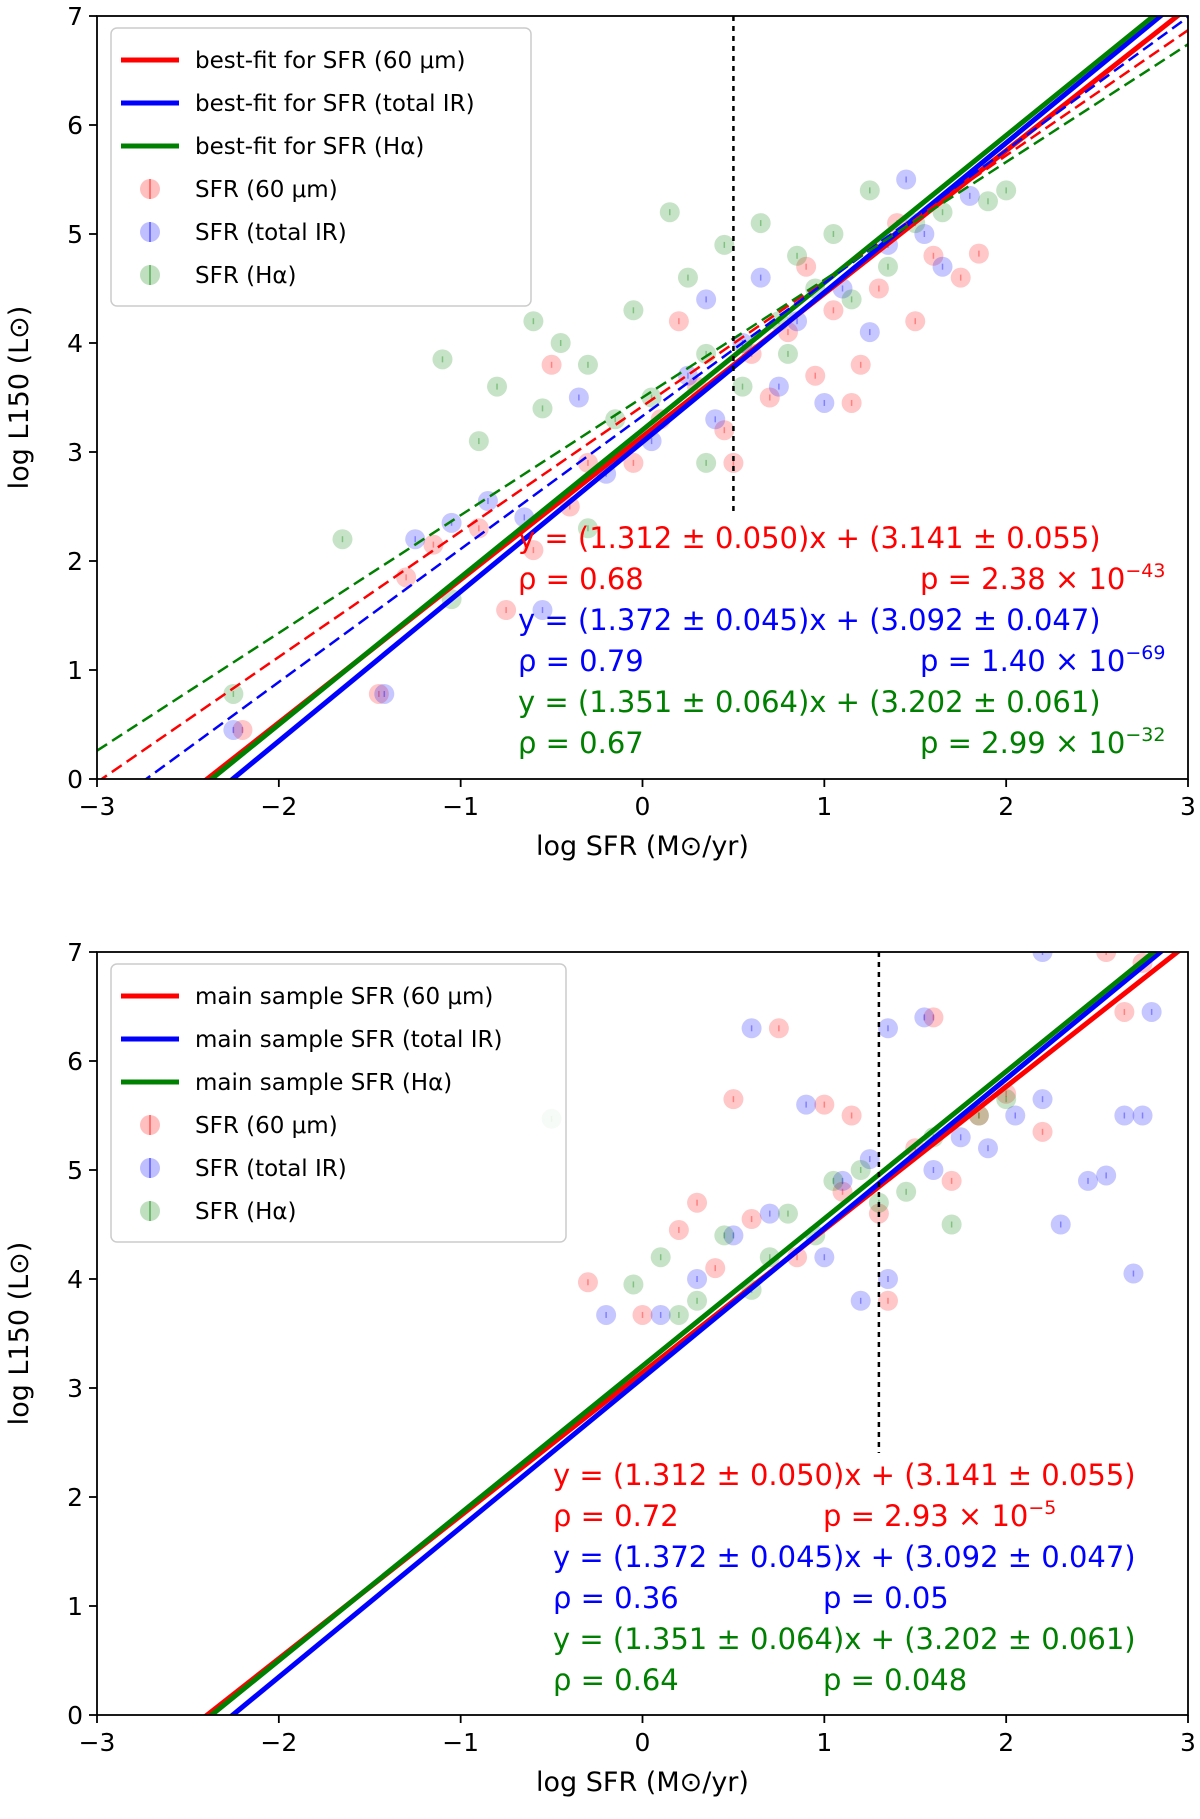 Image resolution: width=1200 pixels, height=1819 pixels. Describe the element at coordinates (75, 343) in the screenshot. I see `y-tick-label: 4` at that location.